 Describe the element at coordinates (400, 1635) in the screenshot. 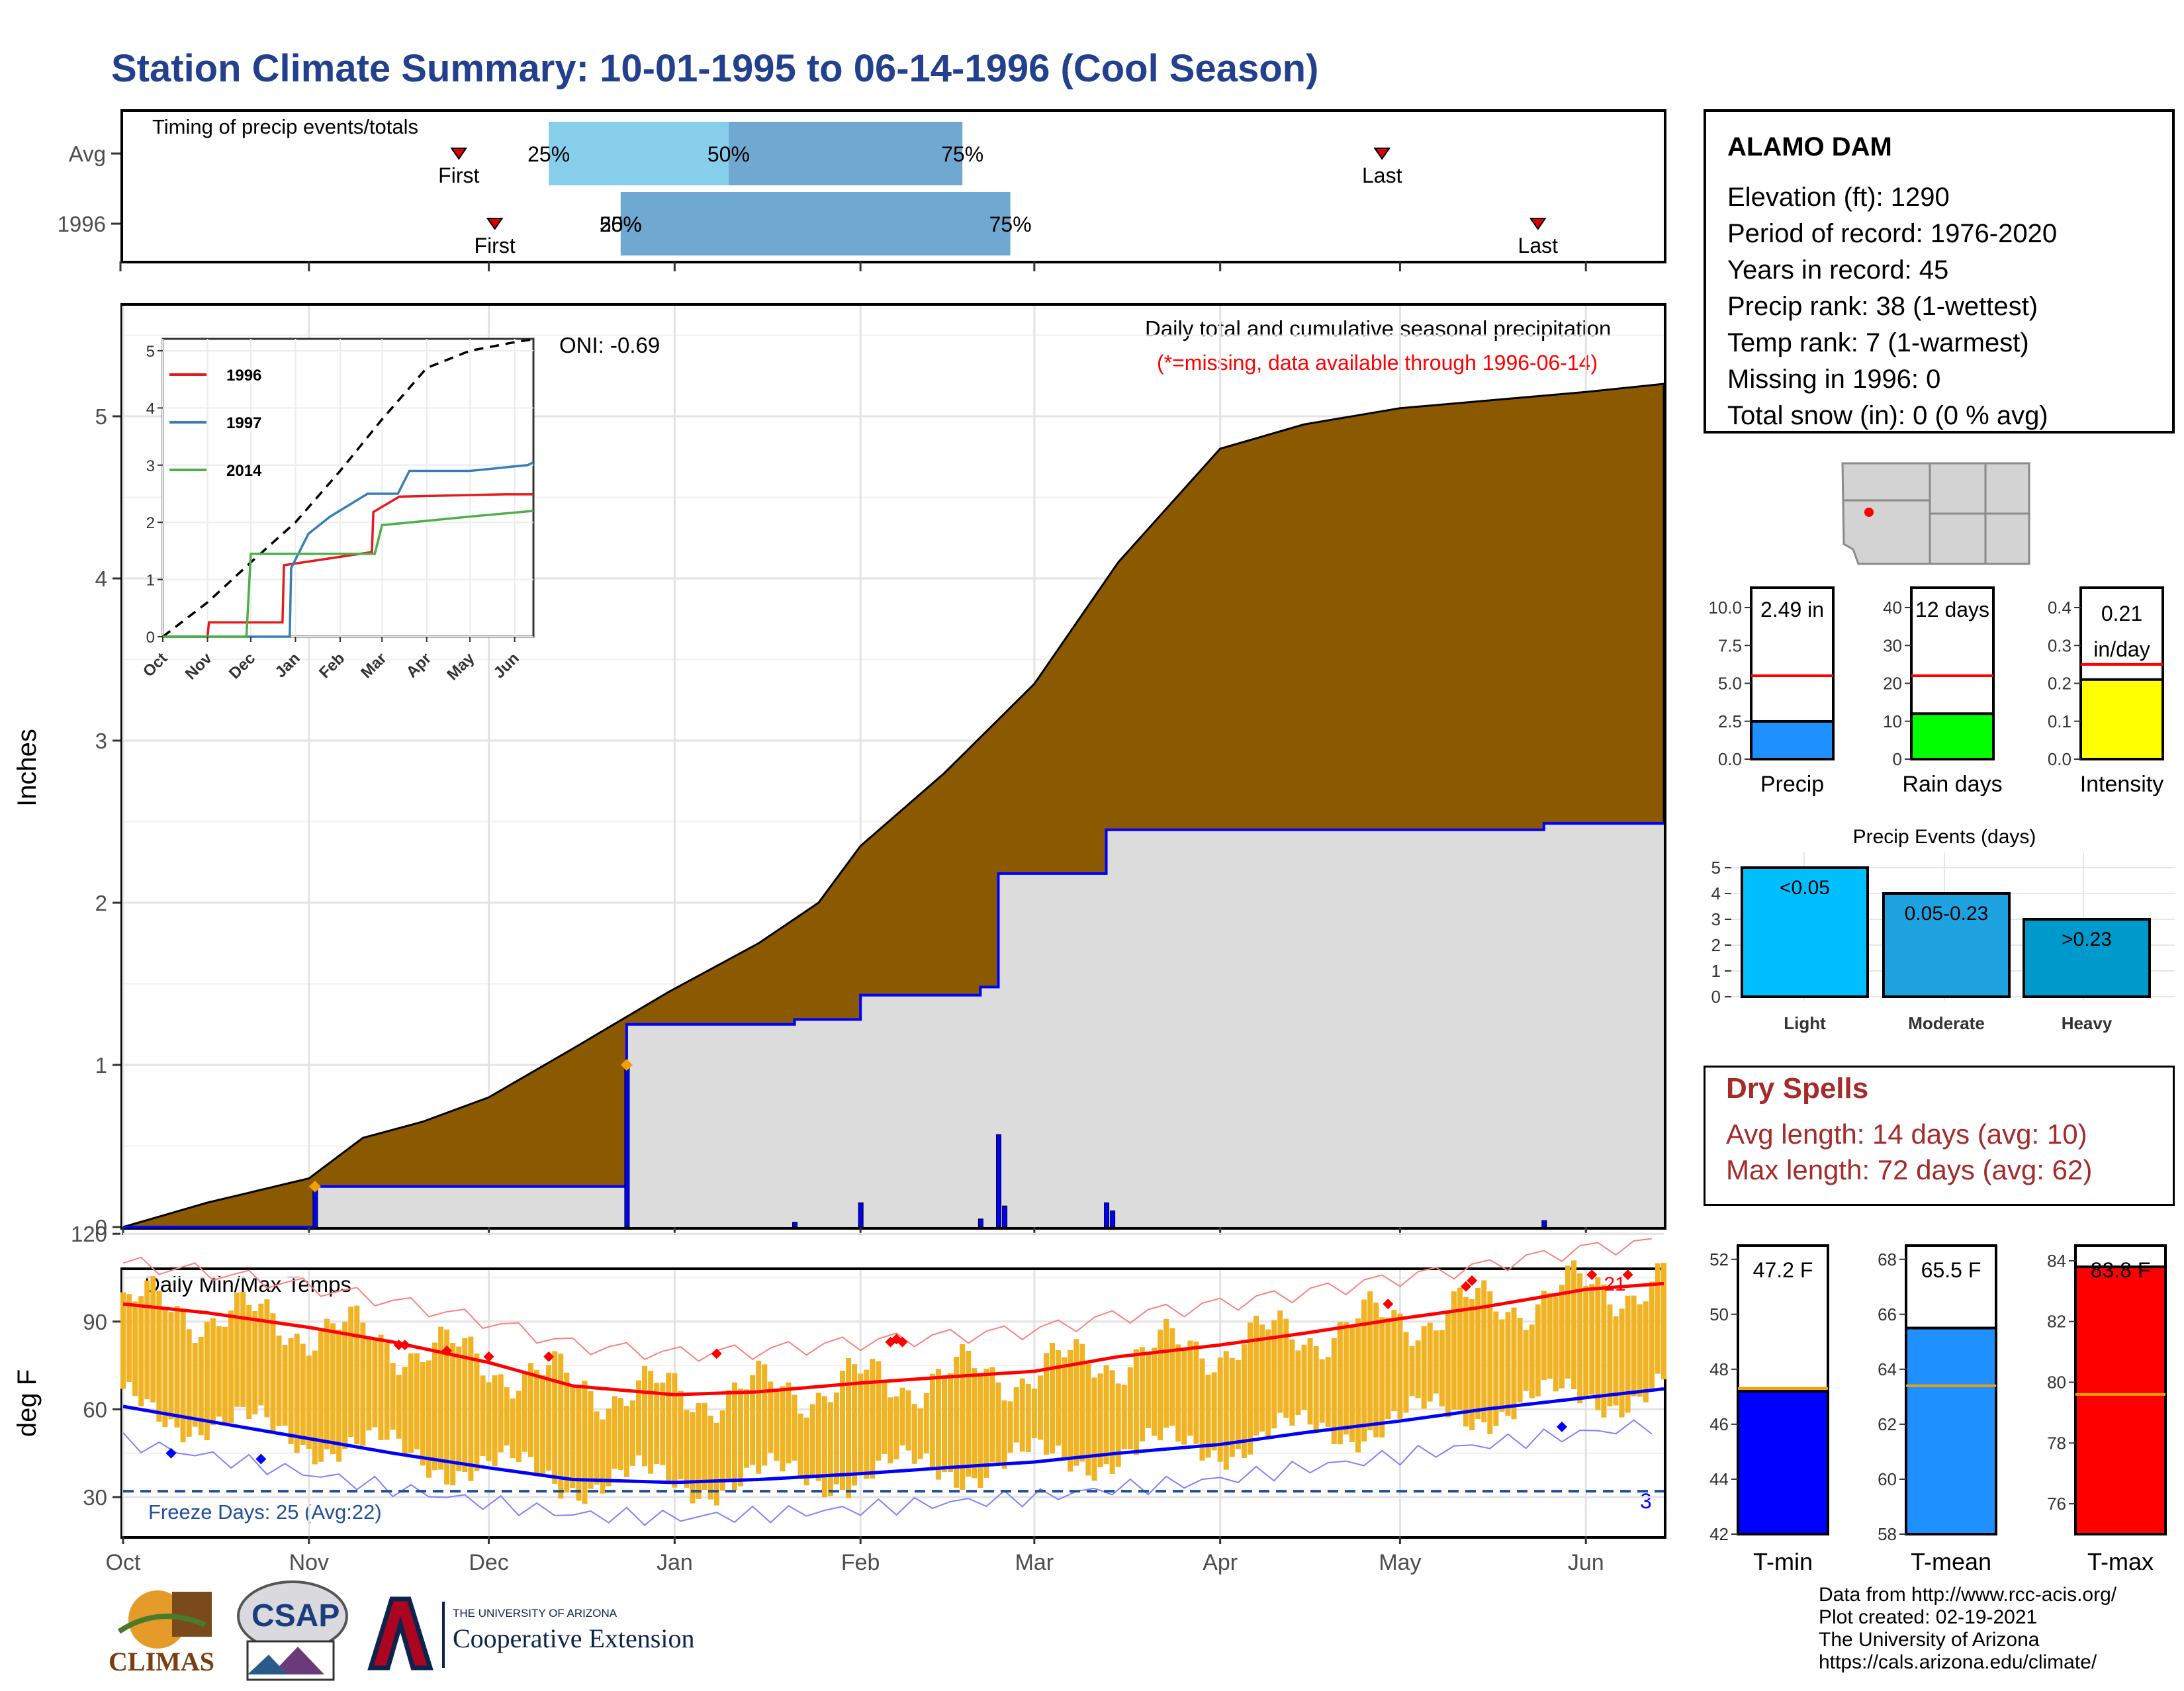

I see `ua-logo` at that location.